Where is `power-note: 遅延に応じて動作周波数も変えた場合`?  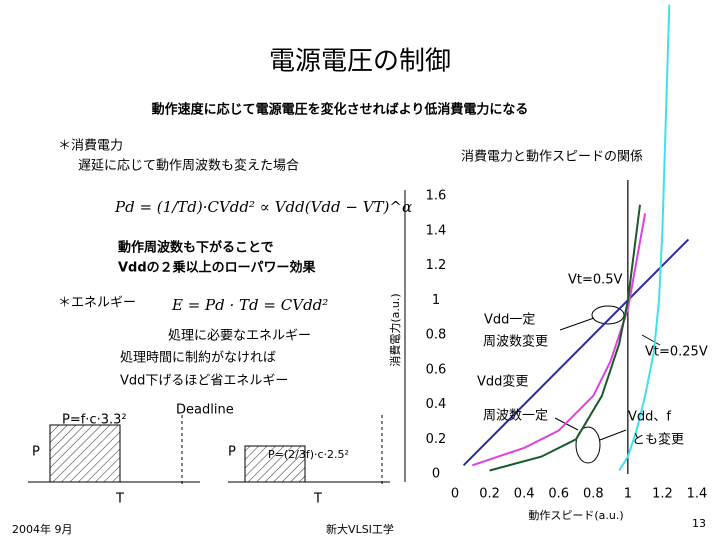 power-note: 遅延に応じて動作周波数も変えた場合 is located at coordinates (188, 166).